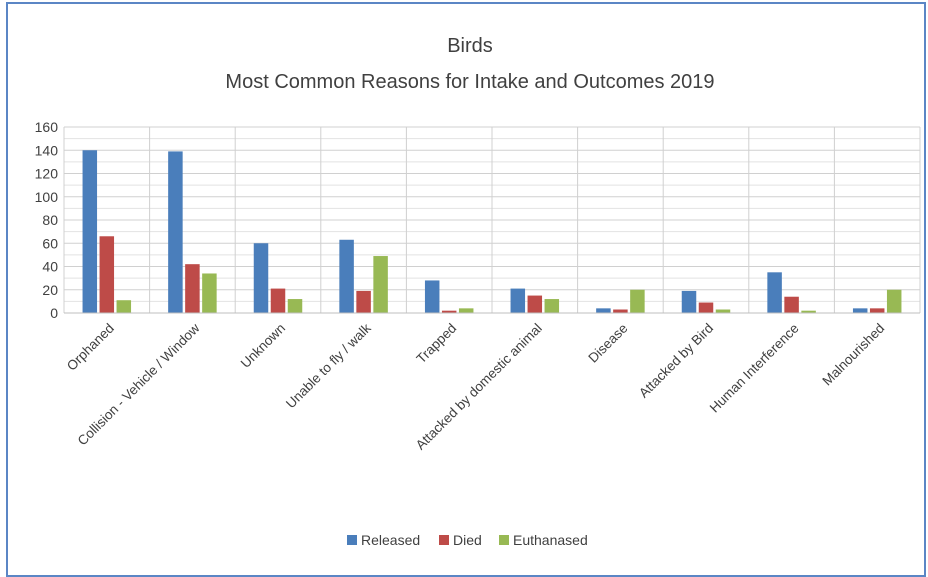  What do you see at coordinates (54, 313) in the screenshot?
I see `y-tick-label: 0` at bounding box center [54, 313].